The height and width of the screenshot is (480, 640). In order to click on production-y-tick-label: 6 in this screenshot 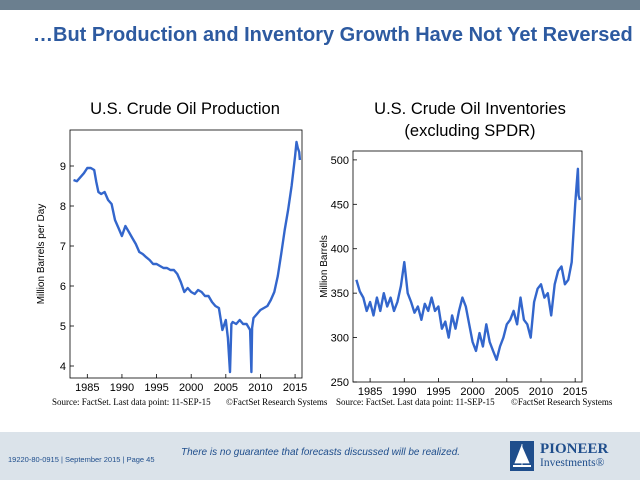, I will do `click(63, 287)`.